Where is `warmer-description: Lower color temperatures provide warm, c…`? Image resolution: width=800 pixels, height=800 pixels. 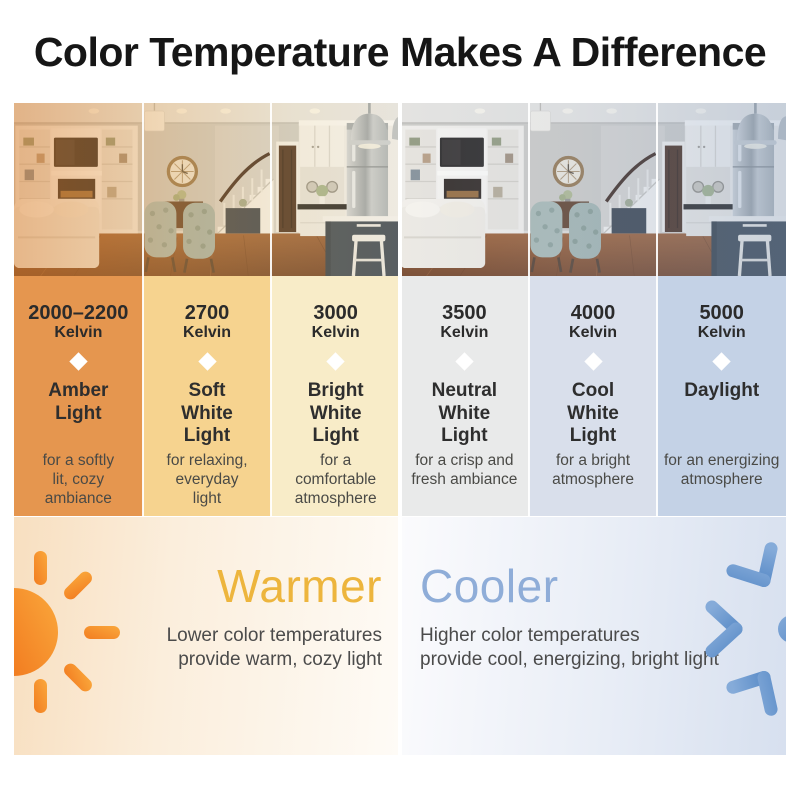
warmer-description: Lower color temperatures provide warm, c… is located at coordinates (274, 647).